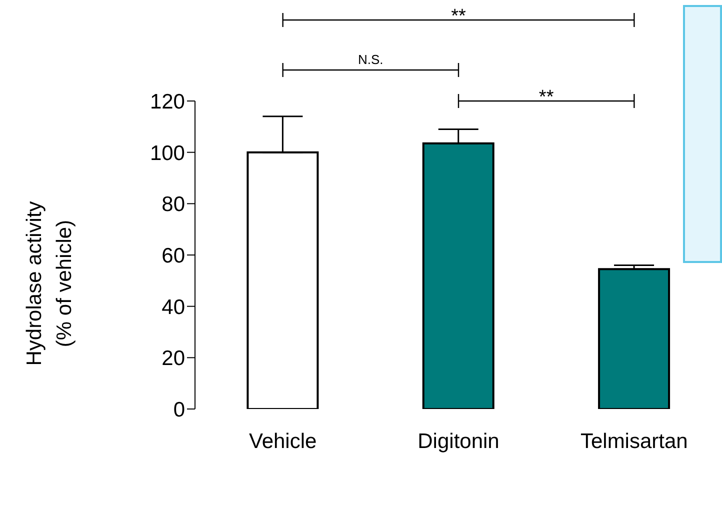 The image size is (722, 523). I want to click on y-tick-label: 100, so click(167, 153).